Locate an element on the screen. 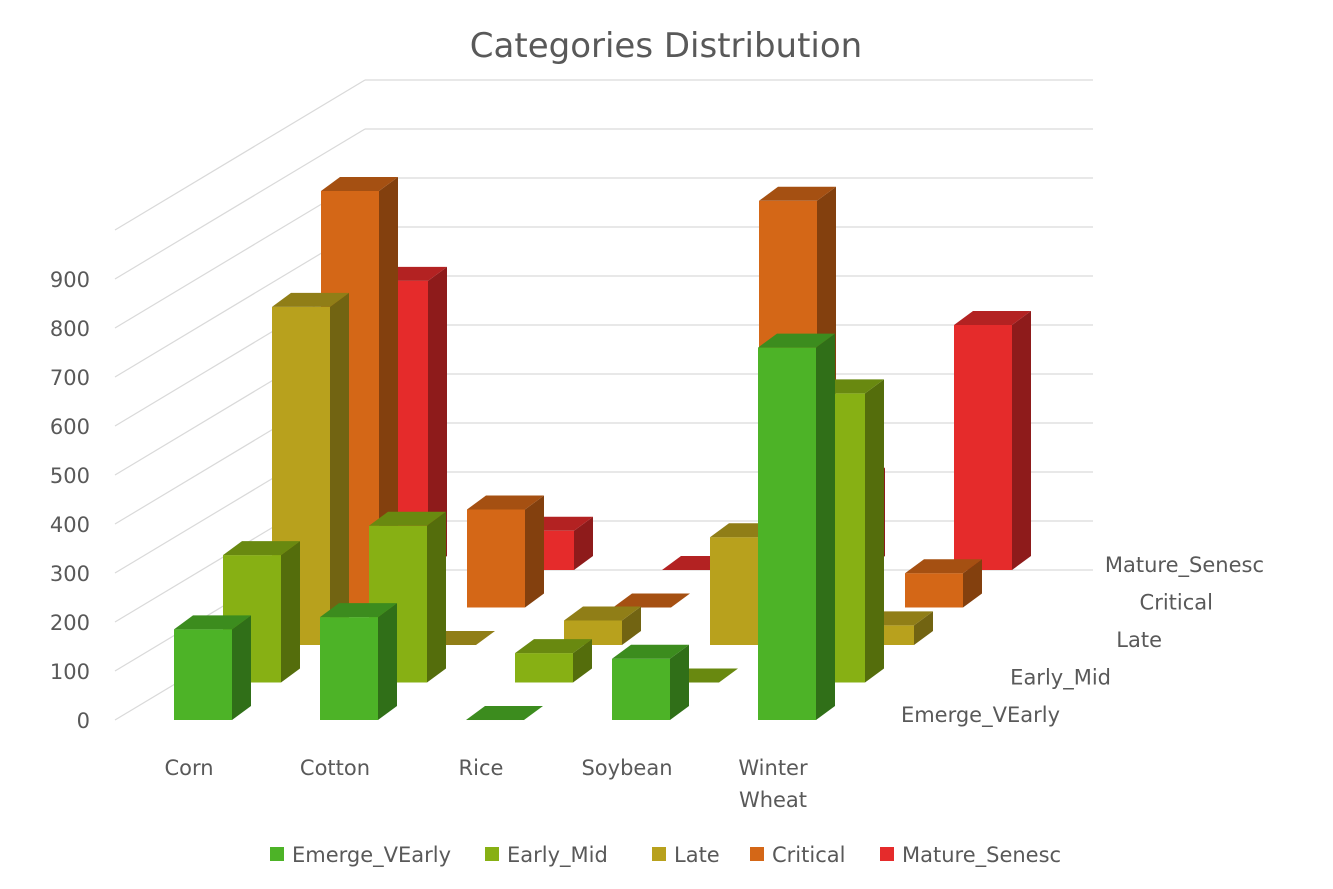  y-tick-label: 200 is located at coordinates (70, 623).